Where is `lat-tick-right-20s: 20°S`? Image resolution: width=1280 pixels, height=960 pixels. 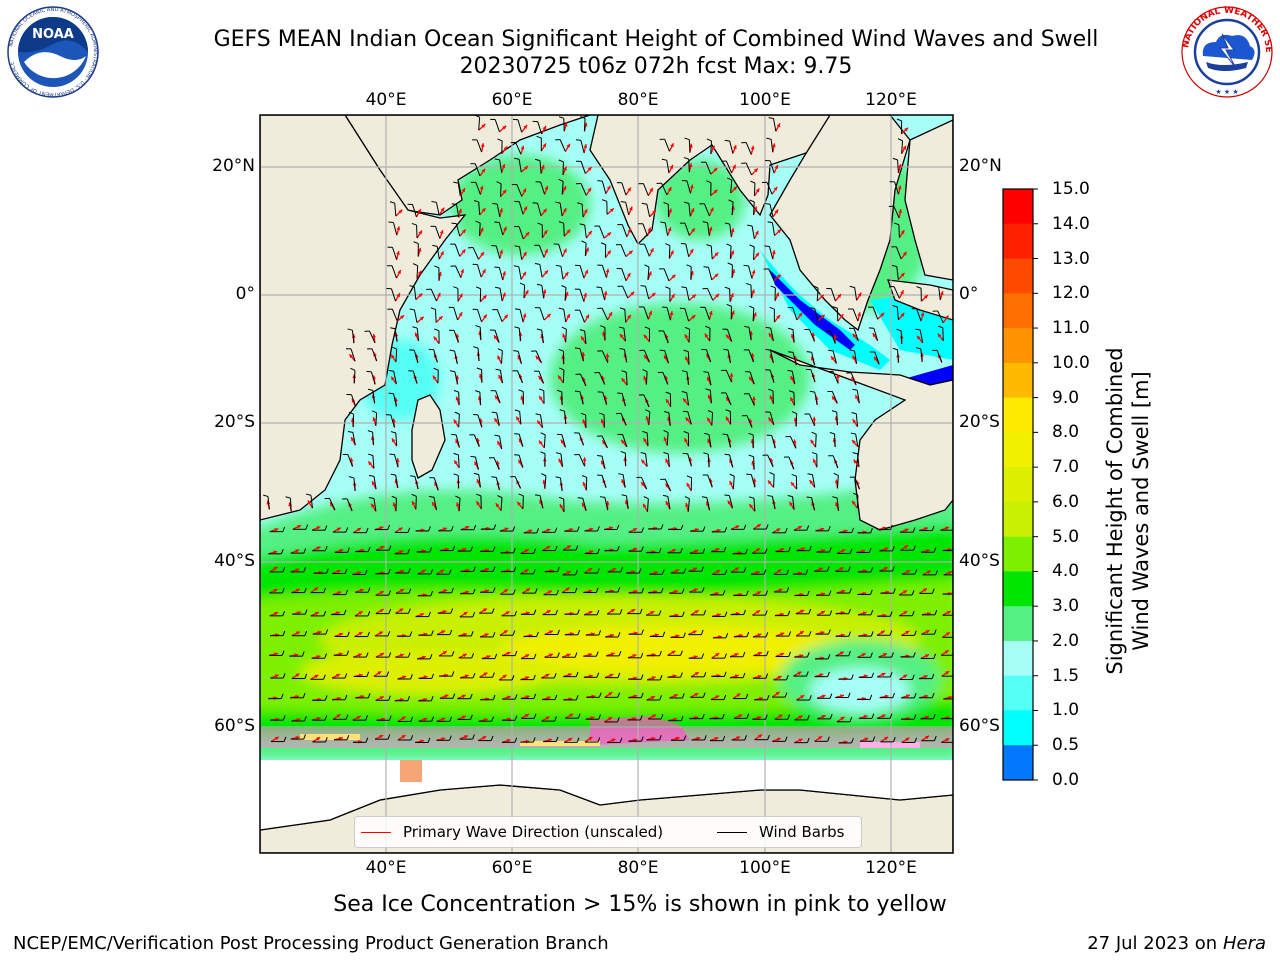 lat-tick-right-20s: 20°S is located at coordinates (979, 422).